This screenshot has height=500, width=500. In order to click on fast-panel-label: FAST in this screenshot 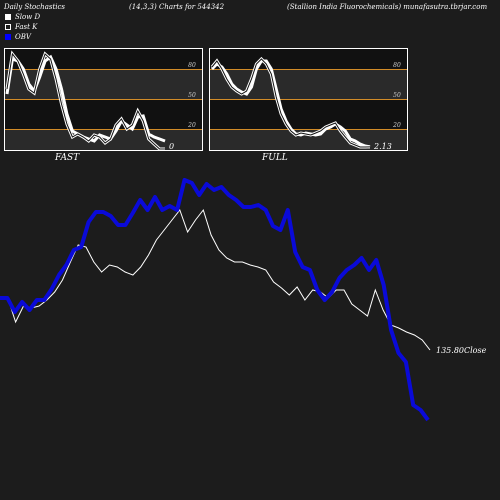, I will do `click(67, 158)`.